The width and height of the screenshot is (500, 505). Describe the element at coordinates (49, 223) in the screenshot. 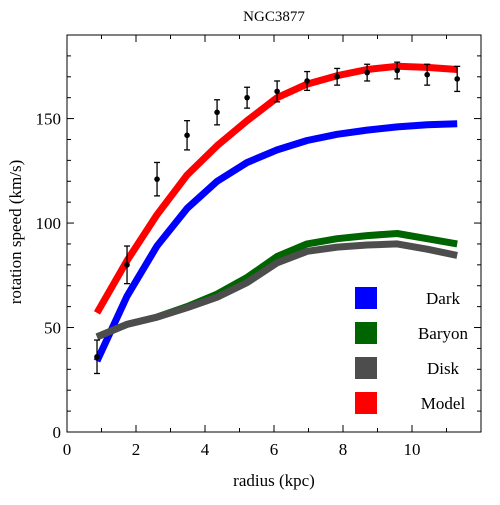

I see `y-tick-label: 100` at that location.